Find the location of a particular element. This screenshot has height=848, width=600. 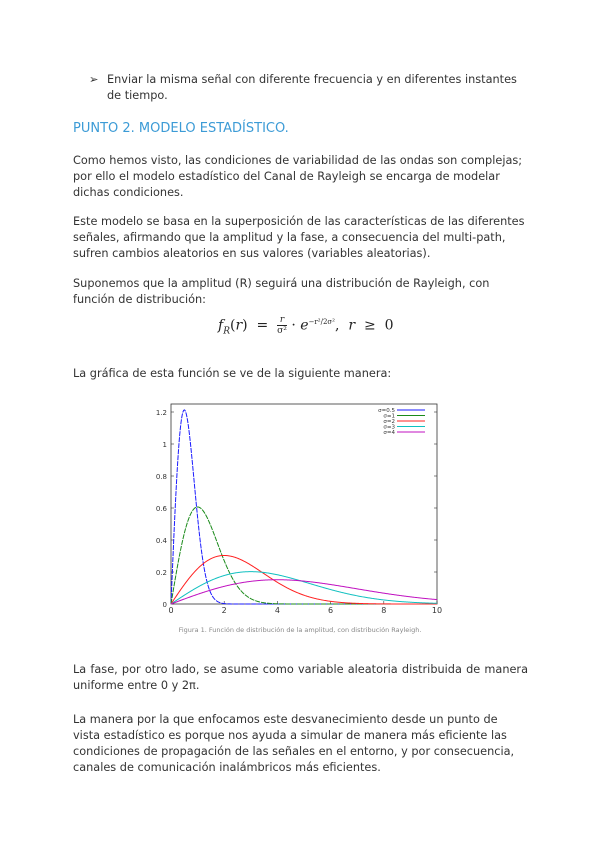

x-tick-label: 2 is located at coordinates (224, 610).